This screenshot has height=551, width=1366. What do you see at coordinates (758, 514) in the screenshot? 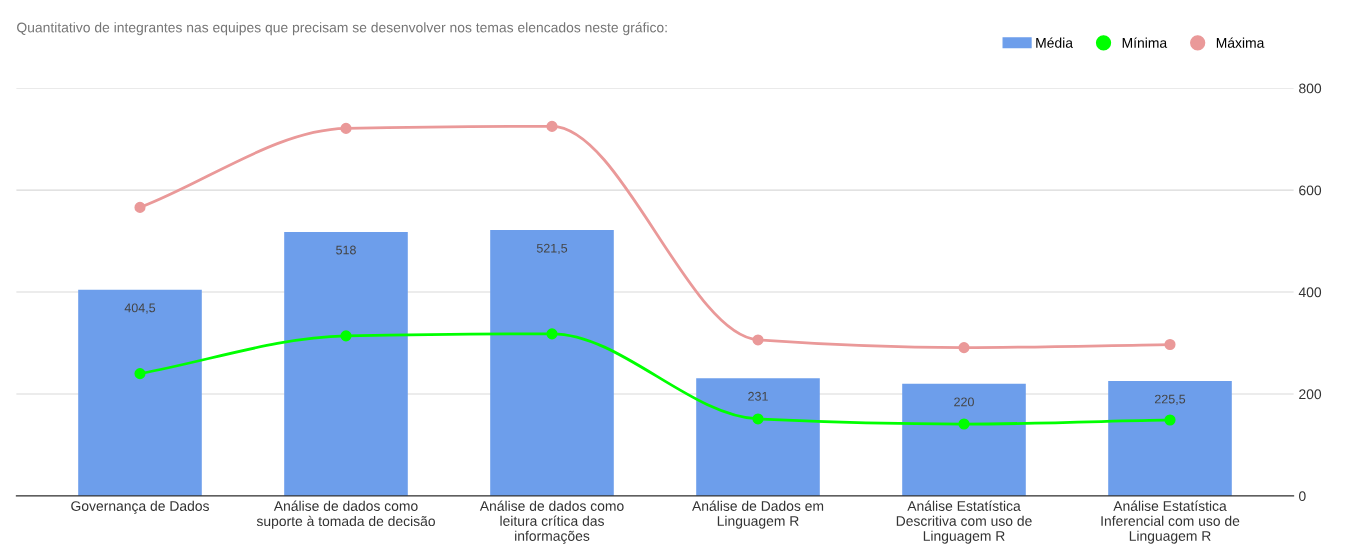
I see `x-tick-label: Análise de Dados em Linguagem R` at bounding box center [758, 514].